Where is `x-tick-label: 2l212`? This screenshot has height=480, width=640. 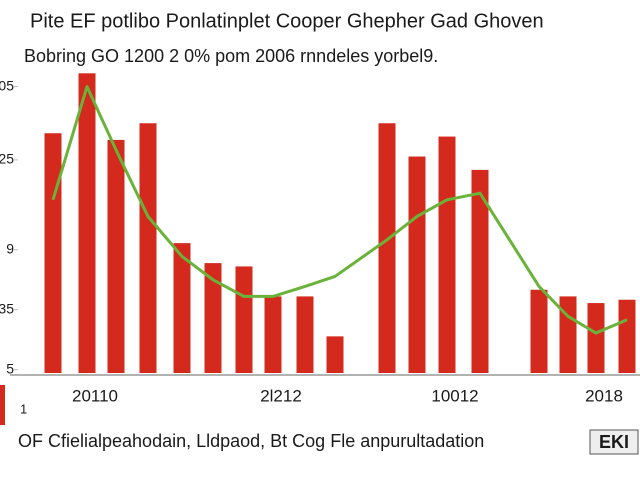 x-tick-label: 2l212 is located at coordinates (281, 395).